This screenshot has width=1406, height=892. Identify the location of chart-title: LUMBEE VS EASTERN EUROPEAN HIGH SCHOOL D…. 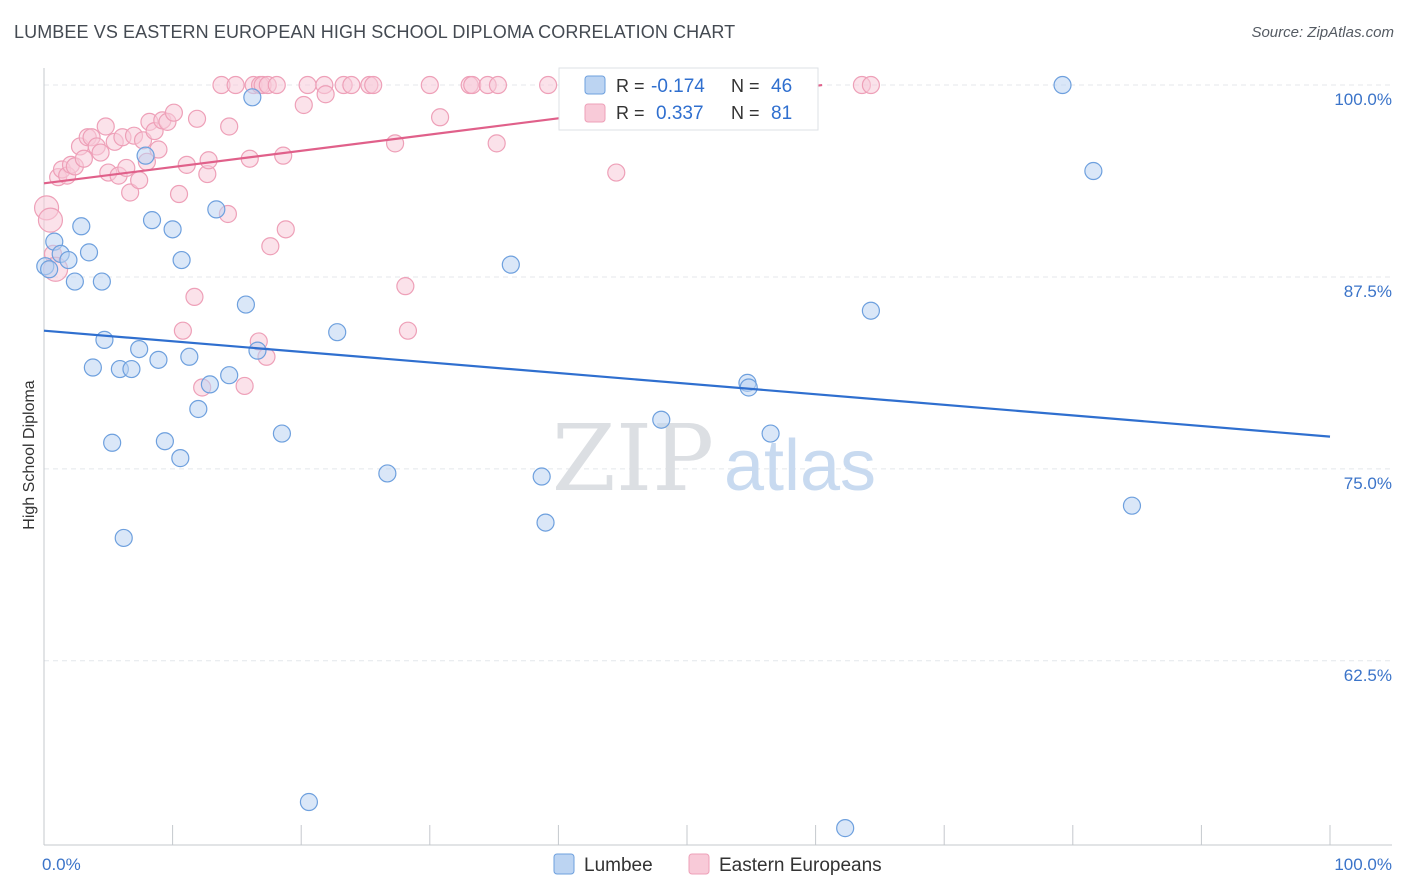
(375, 32).